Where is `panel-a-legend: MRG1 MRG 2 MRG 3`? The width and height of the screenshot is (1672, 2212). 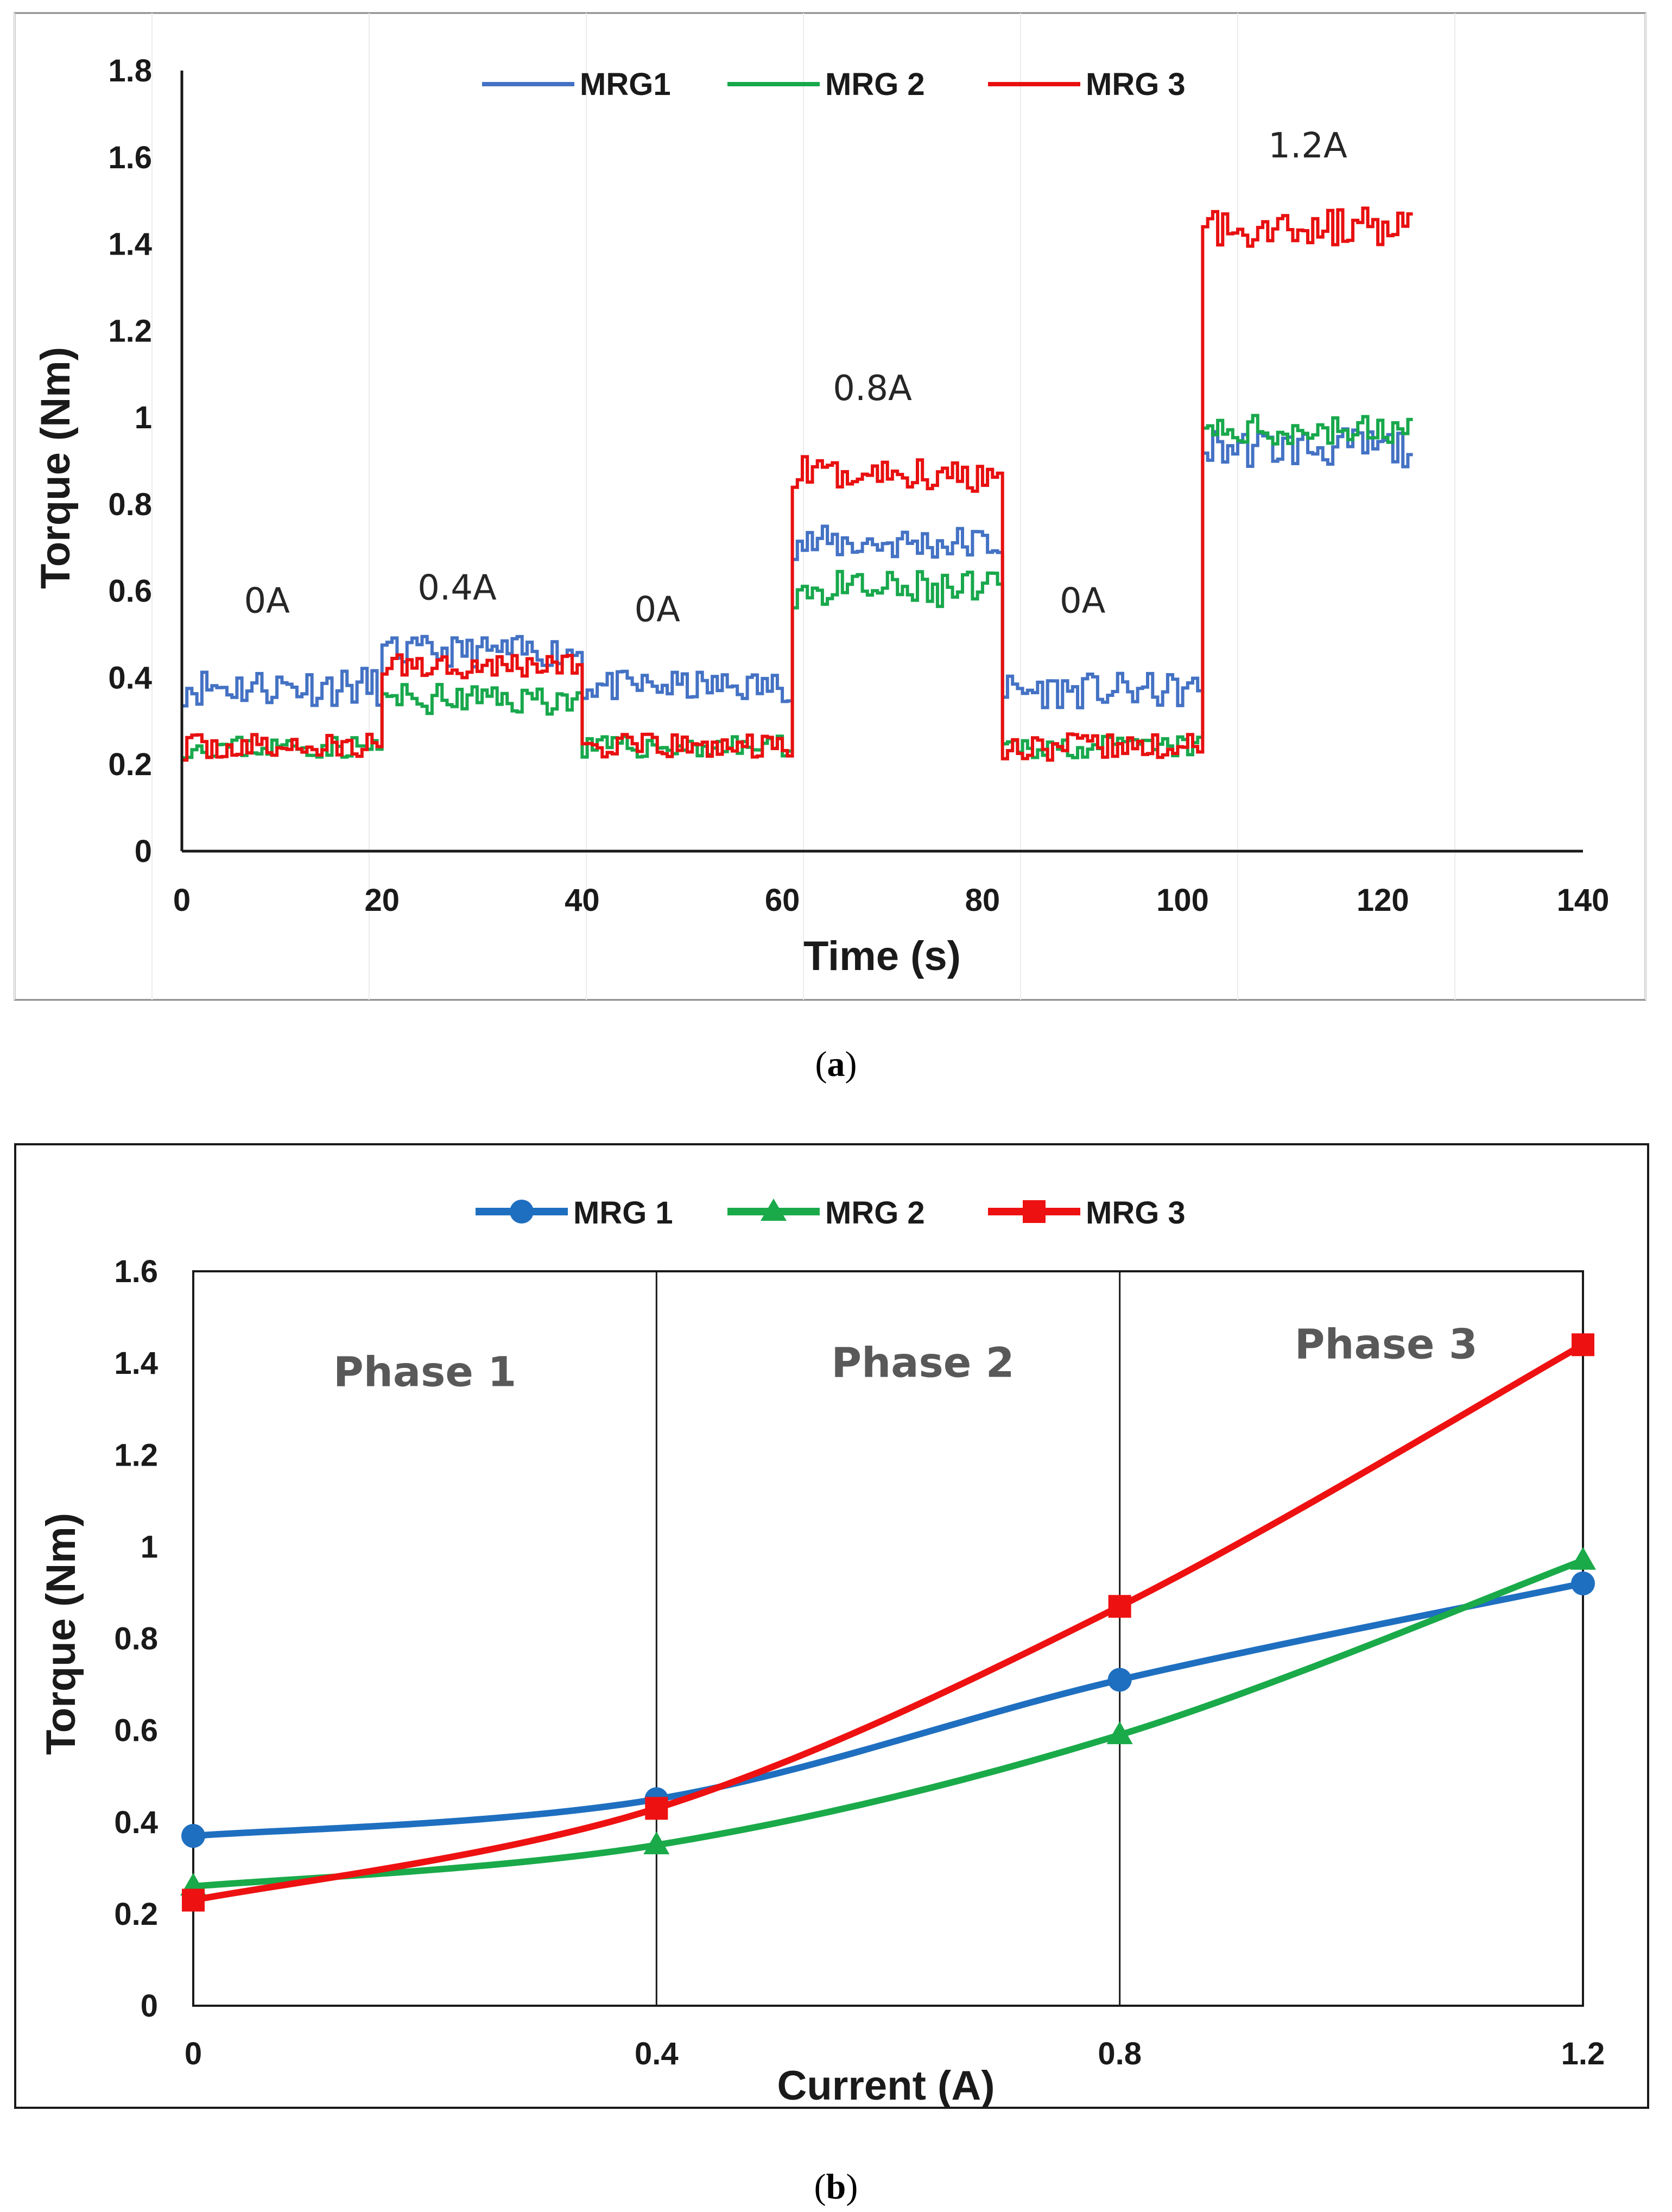 panel-a-legend: MRG1 MRG 2 MRG 3 is located at coordinates (834, 85).